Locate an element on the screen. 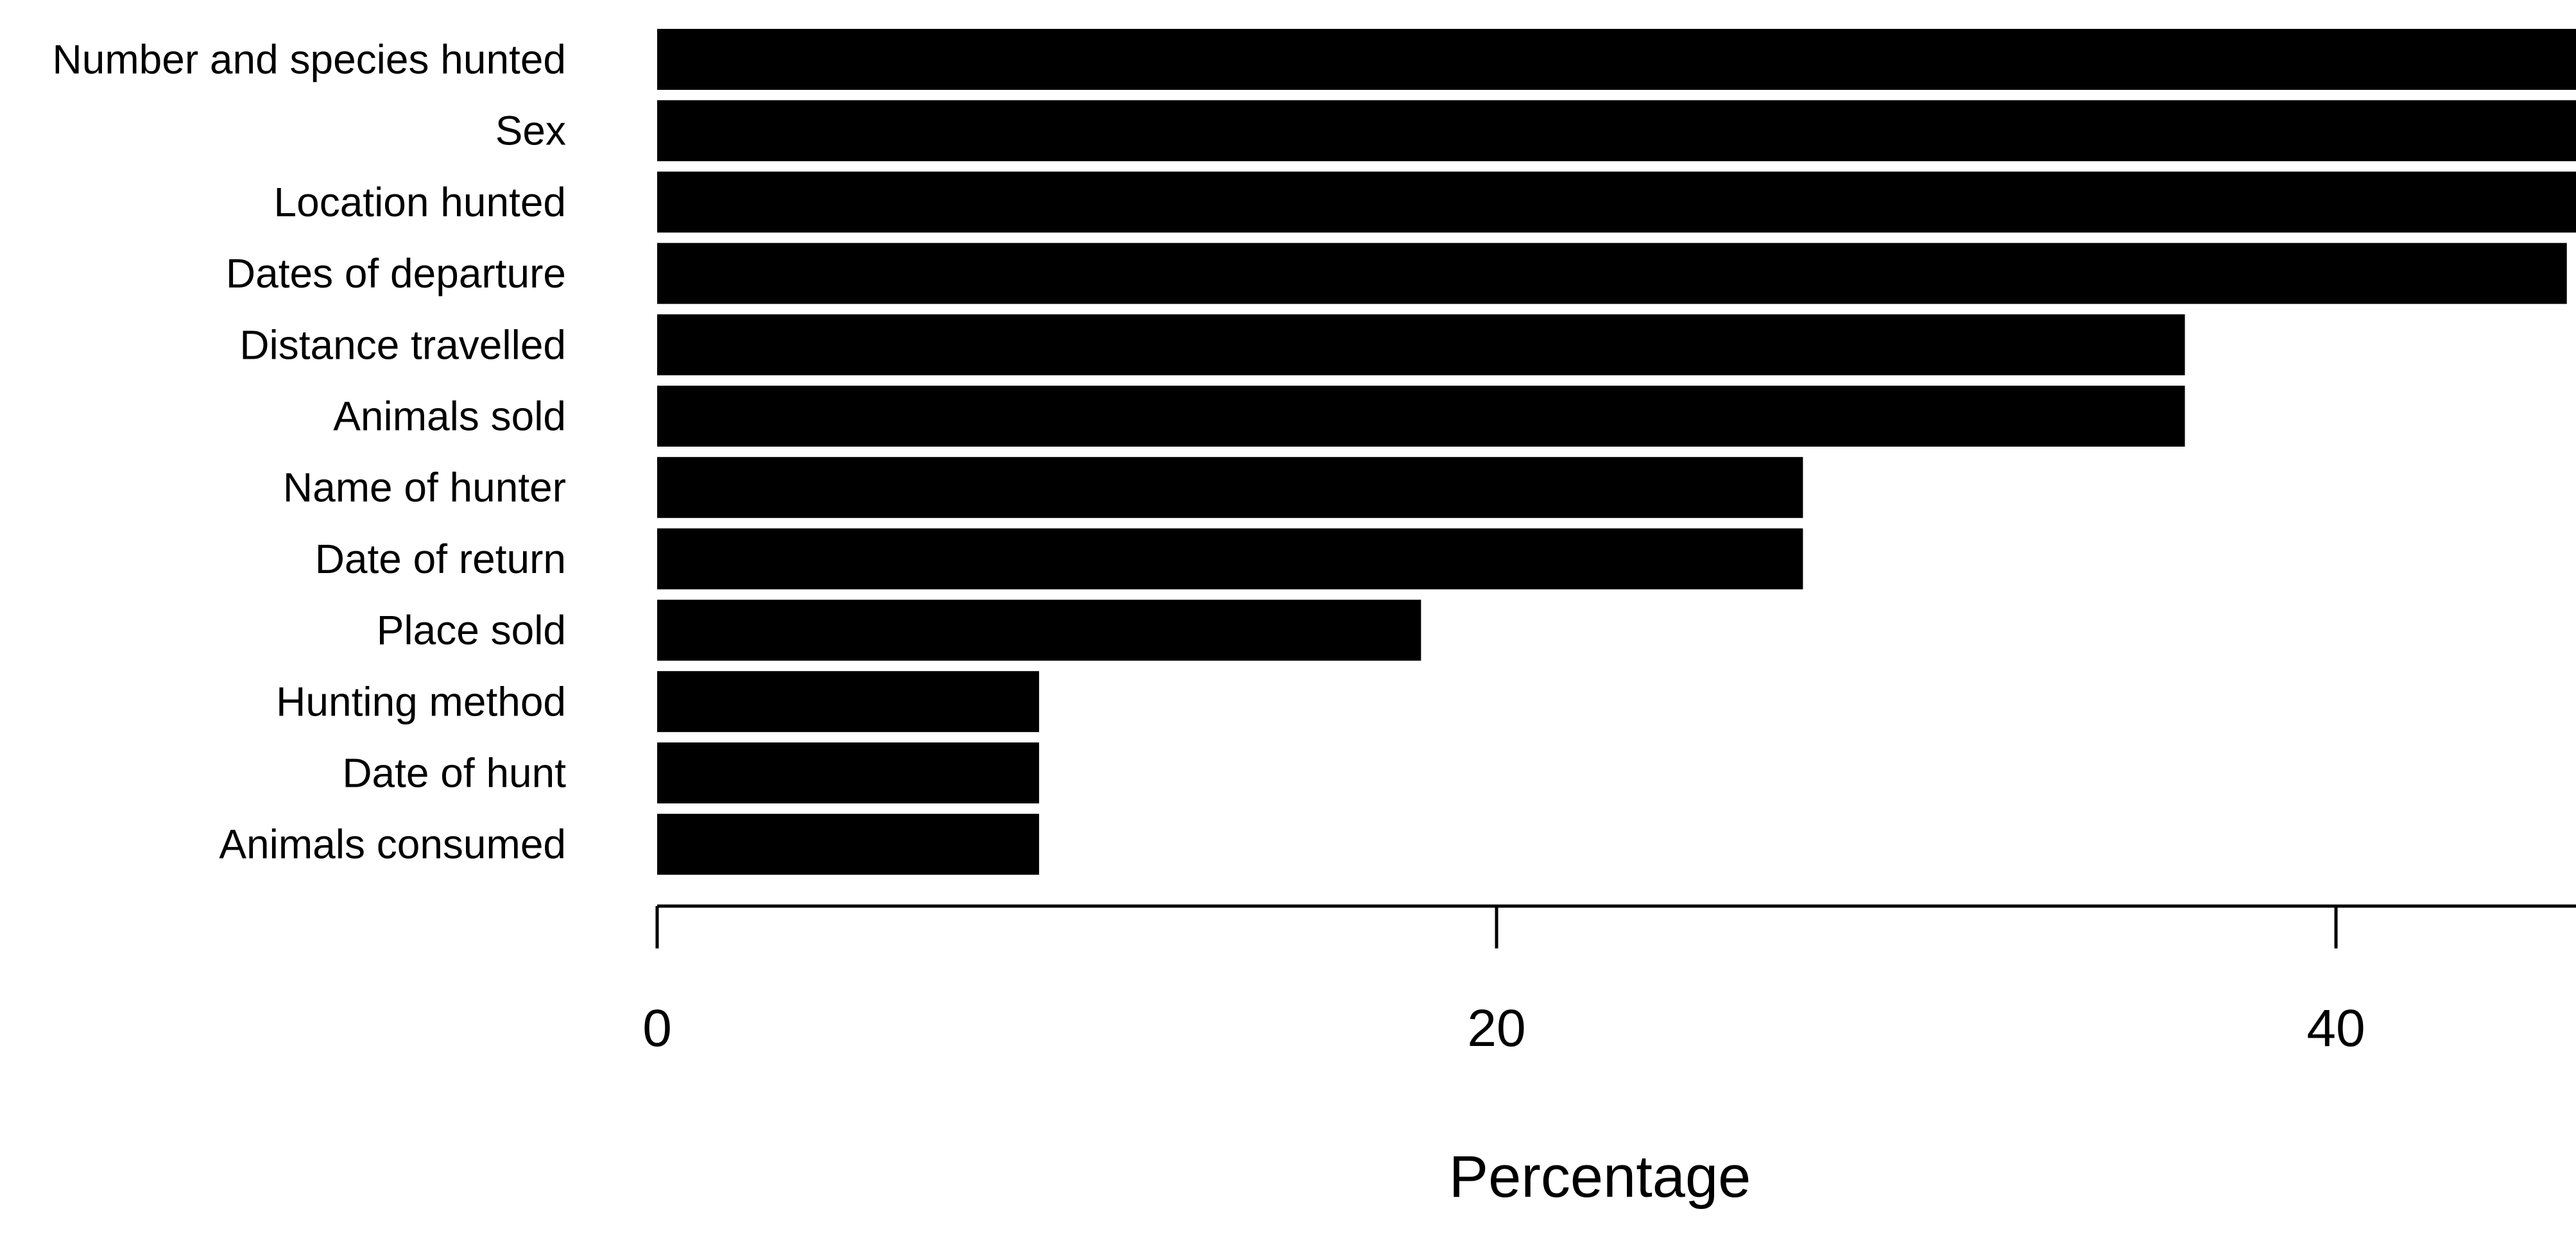  x-tick-label: 20 is located at coordinates (1496, 1028).